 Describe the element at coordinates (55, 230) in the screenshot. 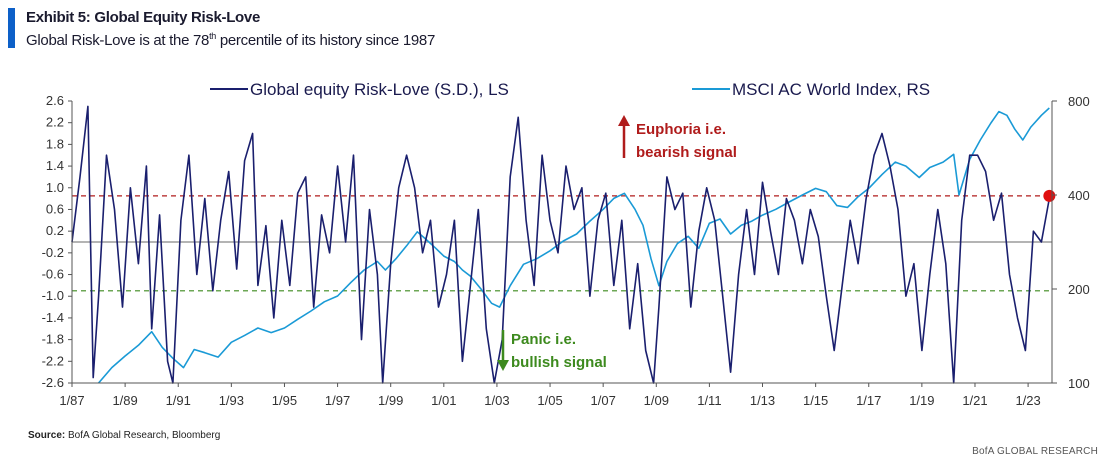

I see `y-left-tick-label: 0.2` at that location.